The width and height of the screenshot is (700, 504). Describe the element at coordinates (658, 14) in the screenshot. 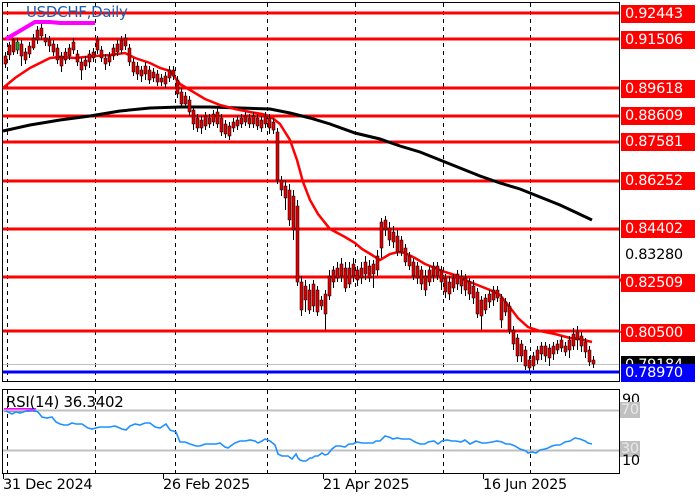

I see `price-level-label: 0.92443` at that location.